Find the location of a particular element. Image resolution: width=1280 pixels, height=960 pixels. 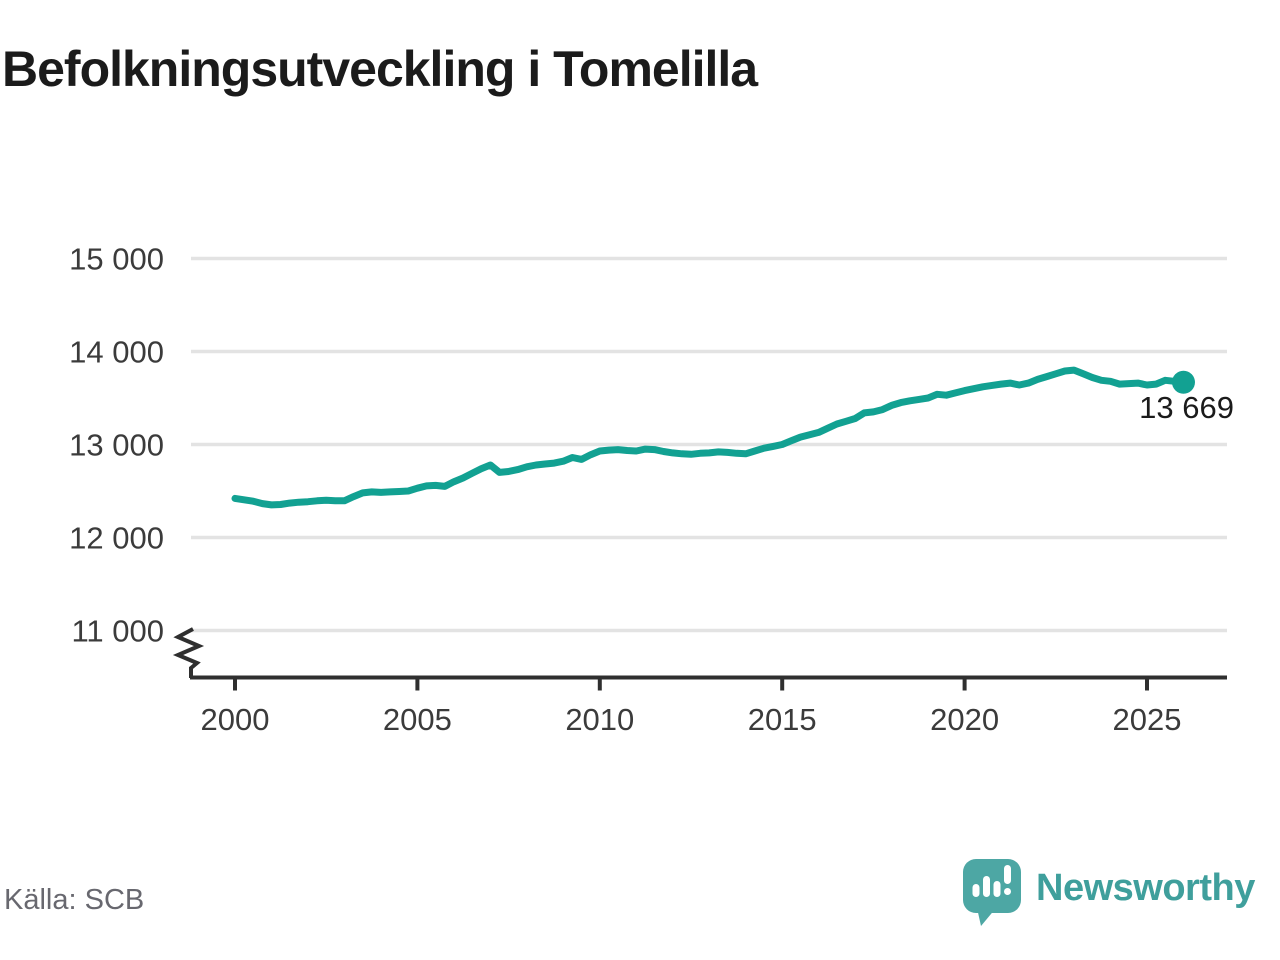

chart-title: Befolkningsutveckling i Tomelilla is located at coordinates (380, 69).